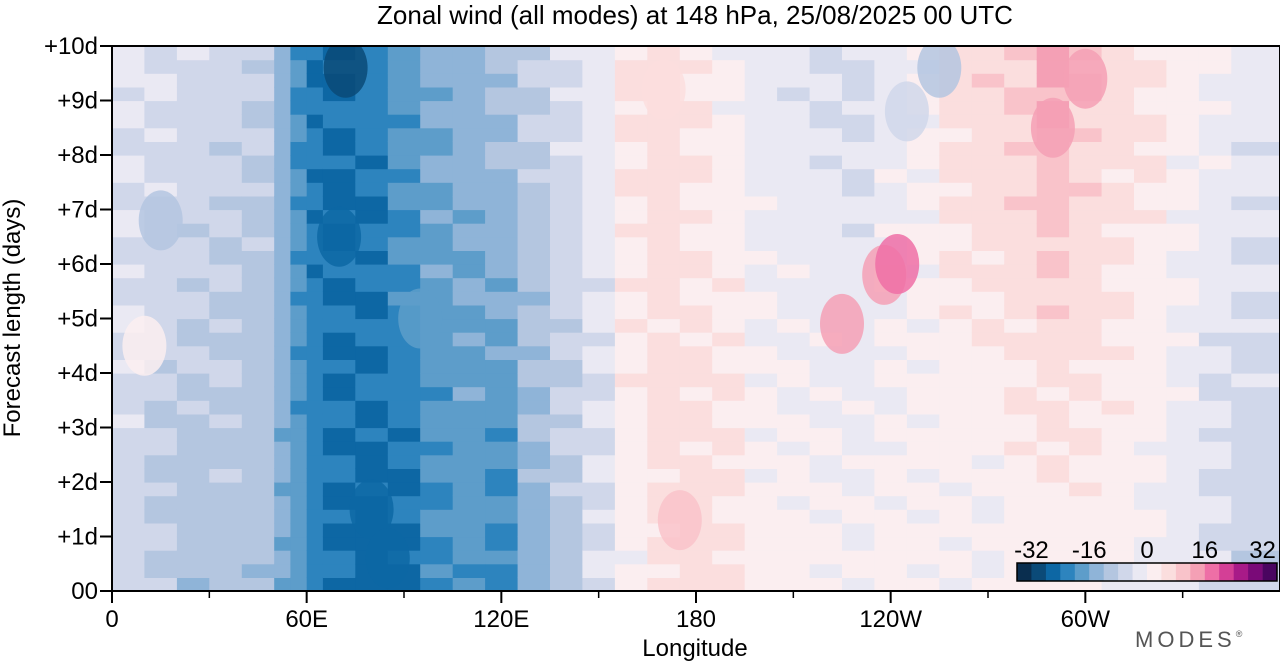 Image resolution: width=1280 pixels, height=664 pixels. What do you see at coordinates (842, 323) in the screenshot?
I see `wind-feature` at bounding box center [842, 323].